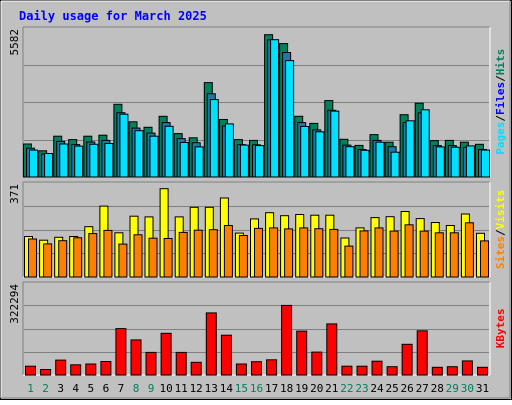  Describe the element at coordinates (467, 388) in the screenshot. I see `x-tick-label-day-30: 30` at that location.